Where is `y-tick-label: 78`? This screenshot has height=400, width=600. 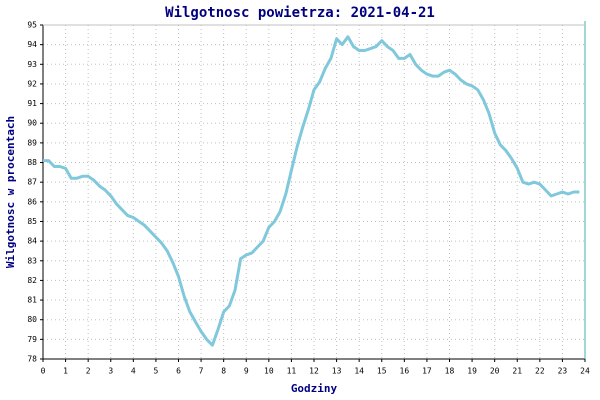 y-tick-label: 78 is located at coordinates (32, 359).